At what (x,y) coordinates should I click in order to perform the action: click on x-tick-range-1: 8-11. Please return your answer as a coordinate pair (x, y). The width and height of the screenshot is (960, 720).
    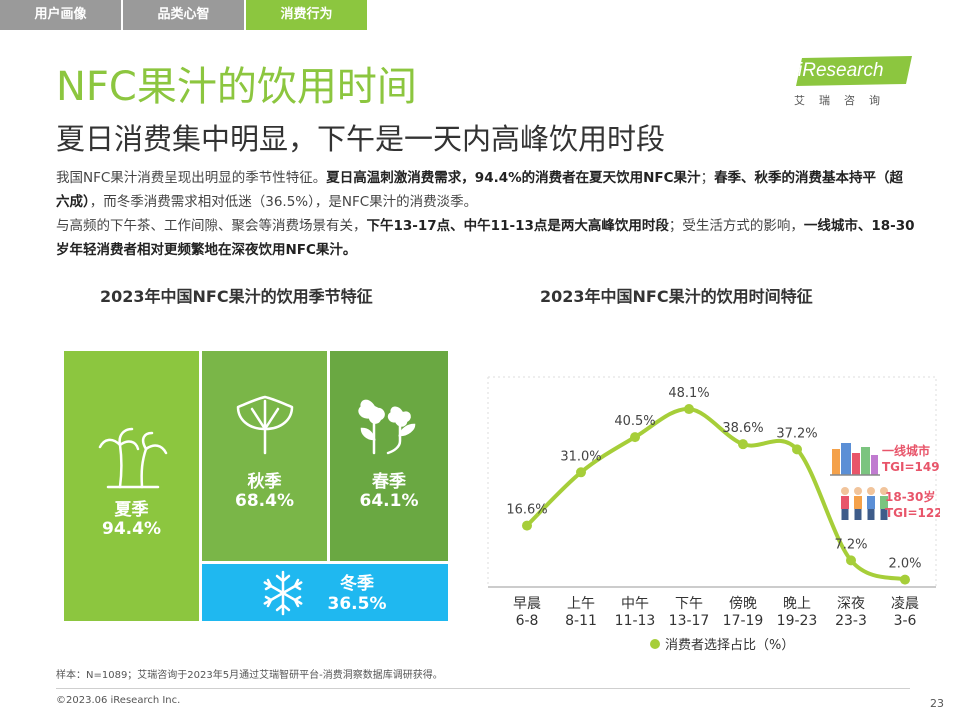
    Looking at the image, I should click on (581, 621).